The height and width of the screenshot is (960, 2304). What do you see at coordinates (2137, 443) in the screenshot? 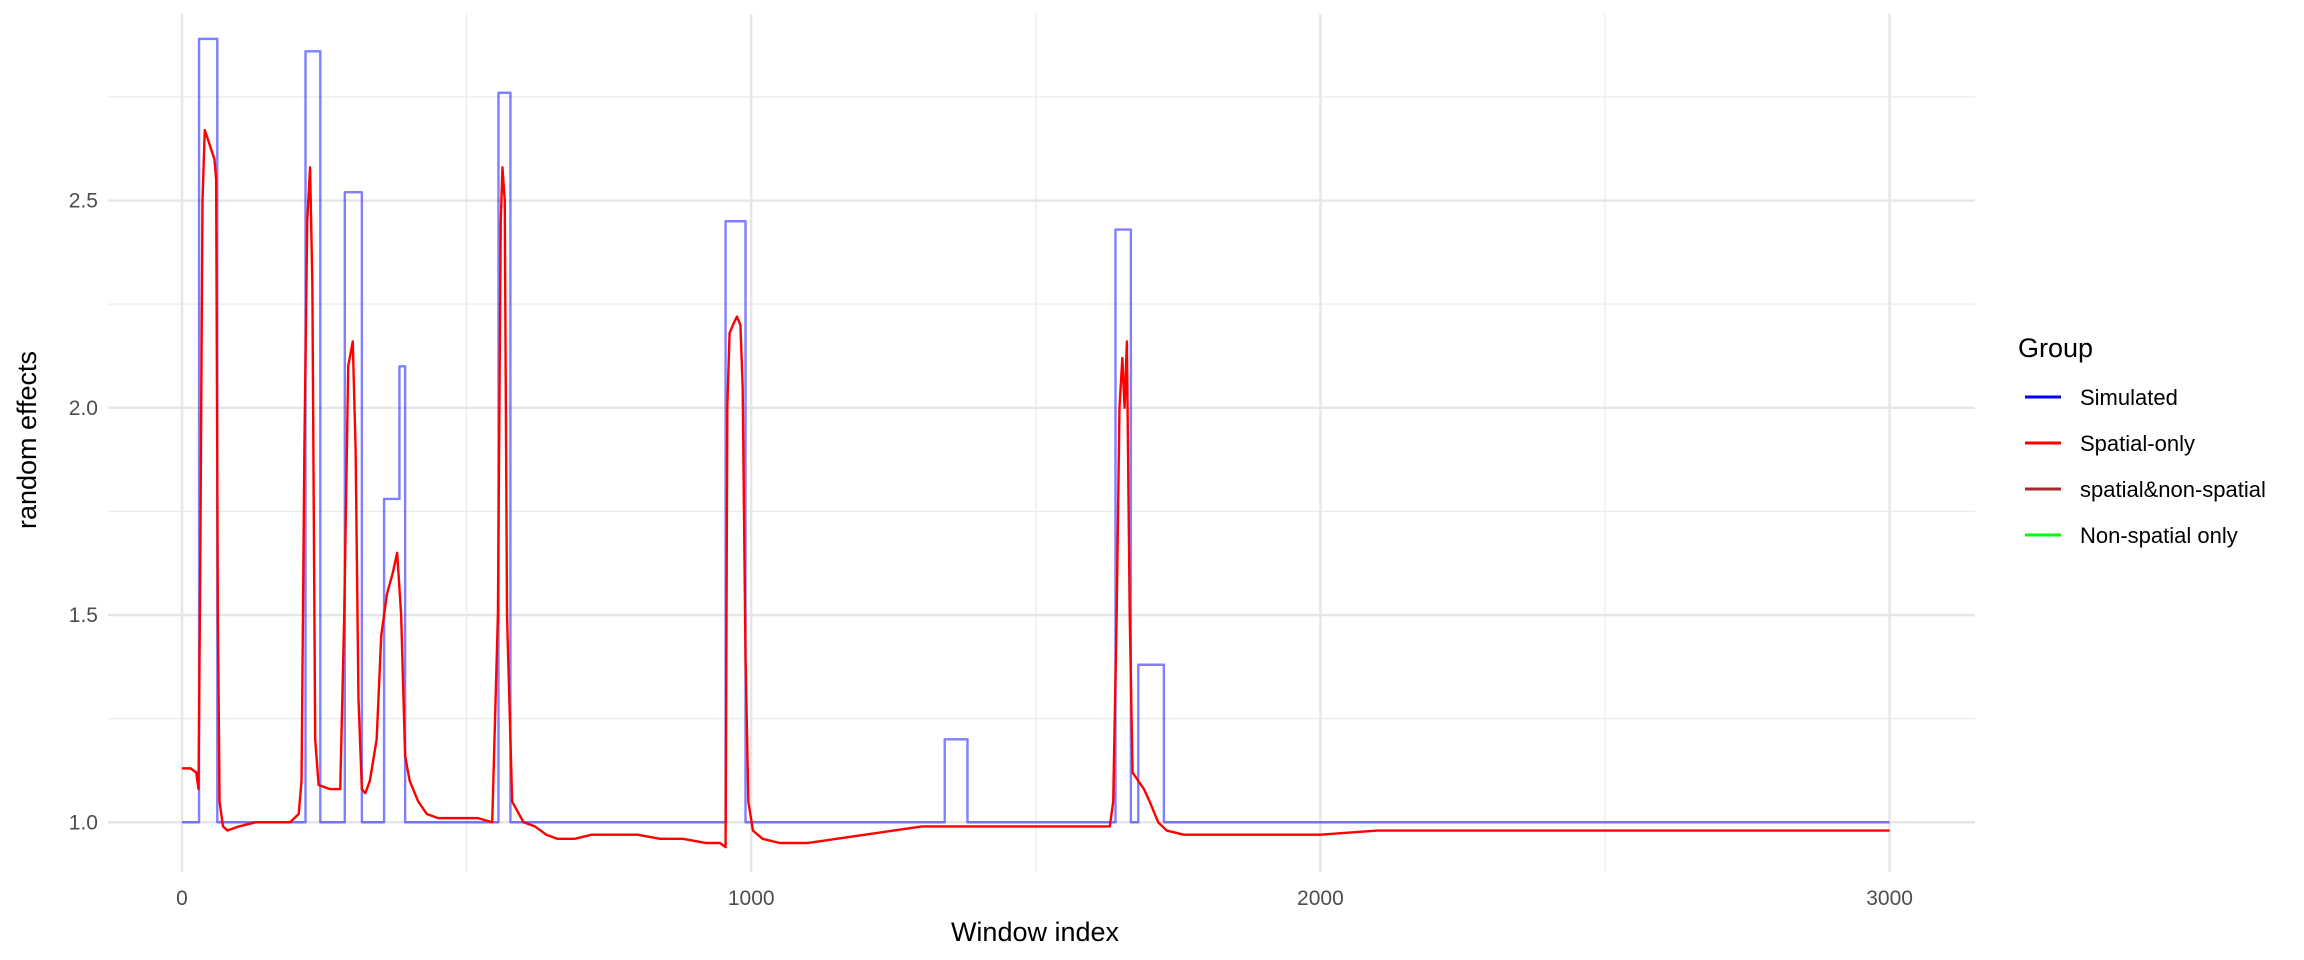
I see `legend-label-spatial-only: Spatial-only` at bounding box center [2137, 443].